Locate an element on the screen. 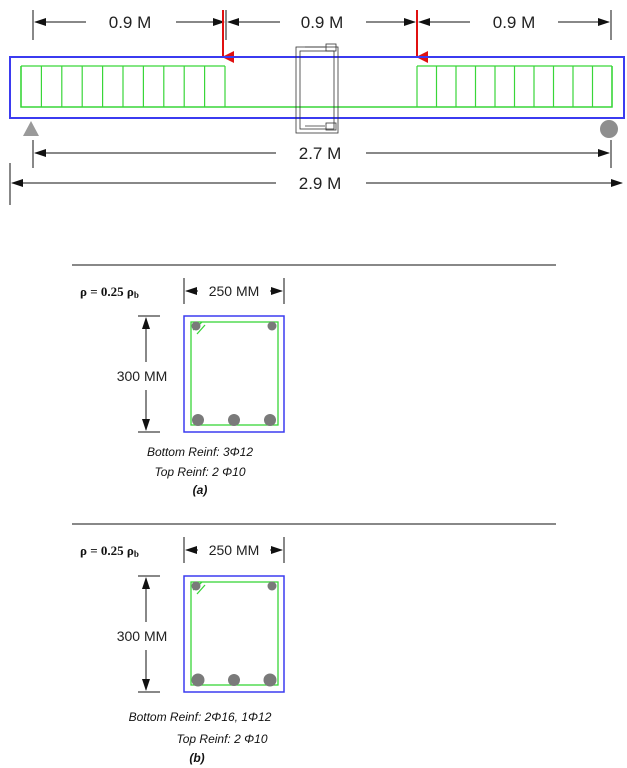 This screenshot has height=768, width=627. stirrups-left-zone is located at coordinates (123, 86).